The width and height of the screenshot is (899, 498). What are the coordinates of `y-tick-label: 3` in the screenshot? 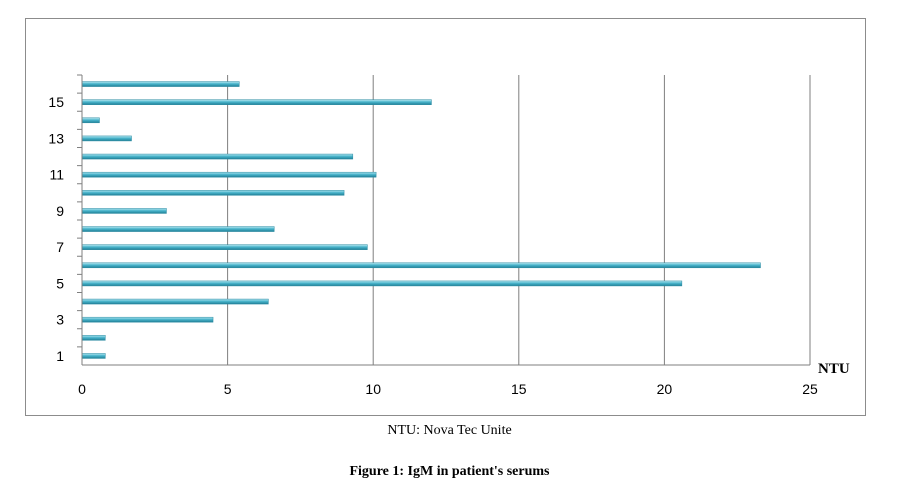 It's located at (60, 320).